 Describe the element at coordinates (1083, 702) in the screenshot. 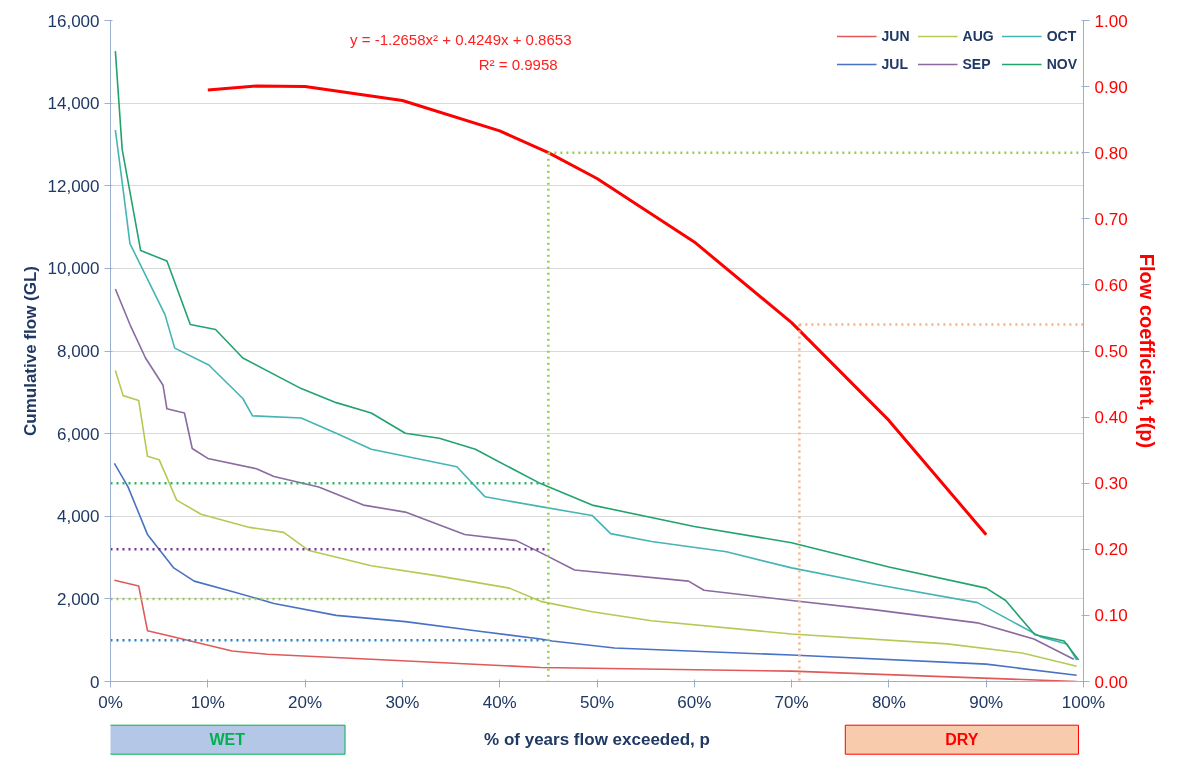

I see `x-tick-label: 100%` at that location.